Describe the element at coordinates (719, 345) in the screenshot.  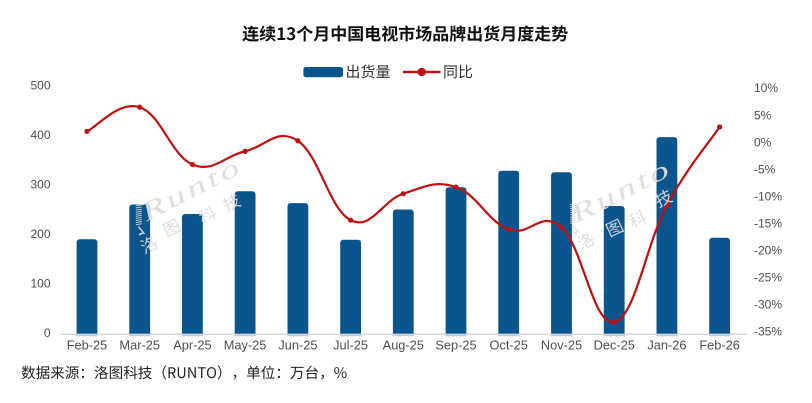
I see `svg-text: Feb-26` at that location.